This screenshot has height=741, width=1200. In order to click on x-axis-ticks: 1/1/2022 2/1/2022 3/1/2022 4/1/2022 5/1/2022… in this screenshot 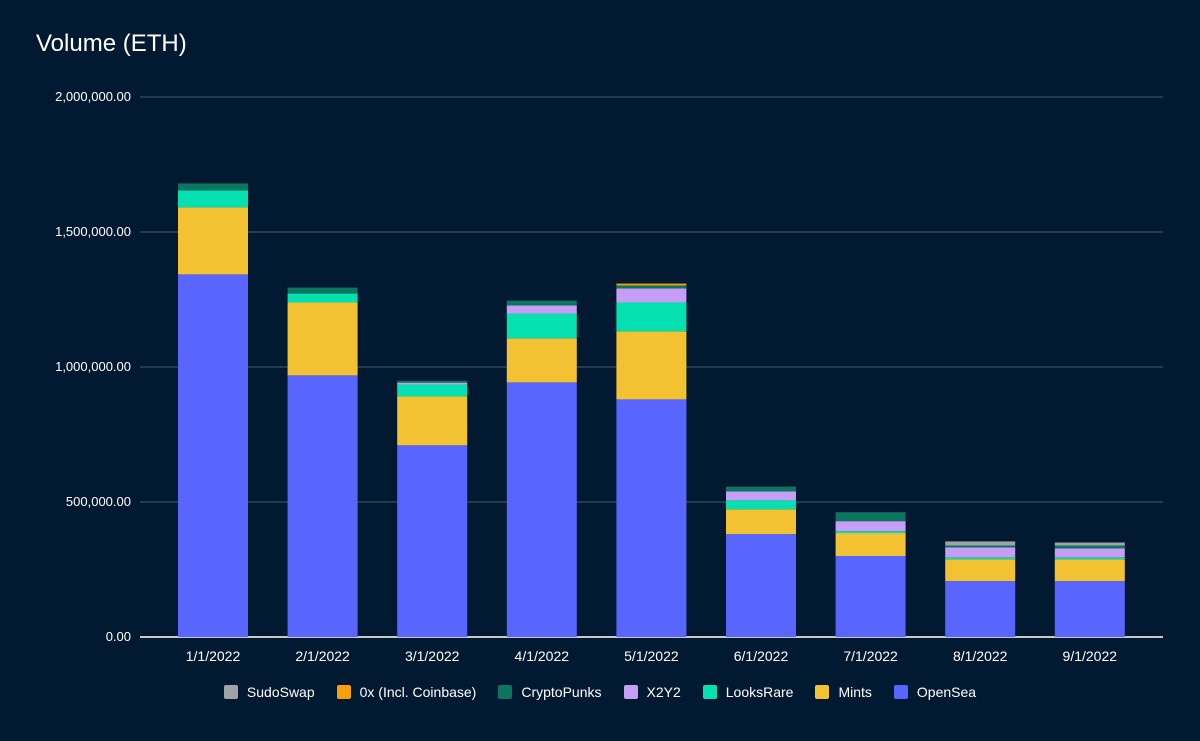, I will do `click(652, 656)`.